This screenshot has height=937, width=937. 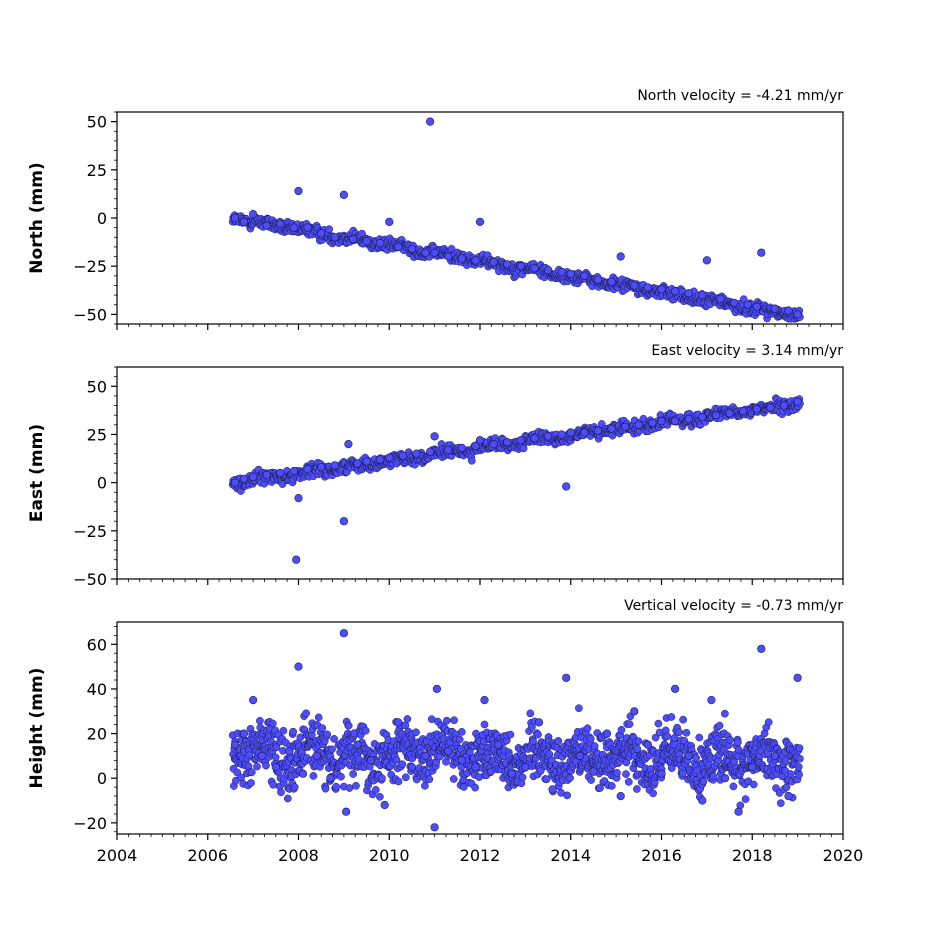 What do you see at coordinates (480, 855) in the screenshot?
I see `x-tick-label: 2012` at bounding box center [480, 855].